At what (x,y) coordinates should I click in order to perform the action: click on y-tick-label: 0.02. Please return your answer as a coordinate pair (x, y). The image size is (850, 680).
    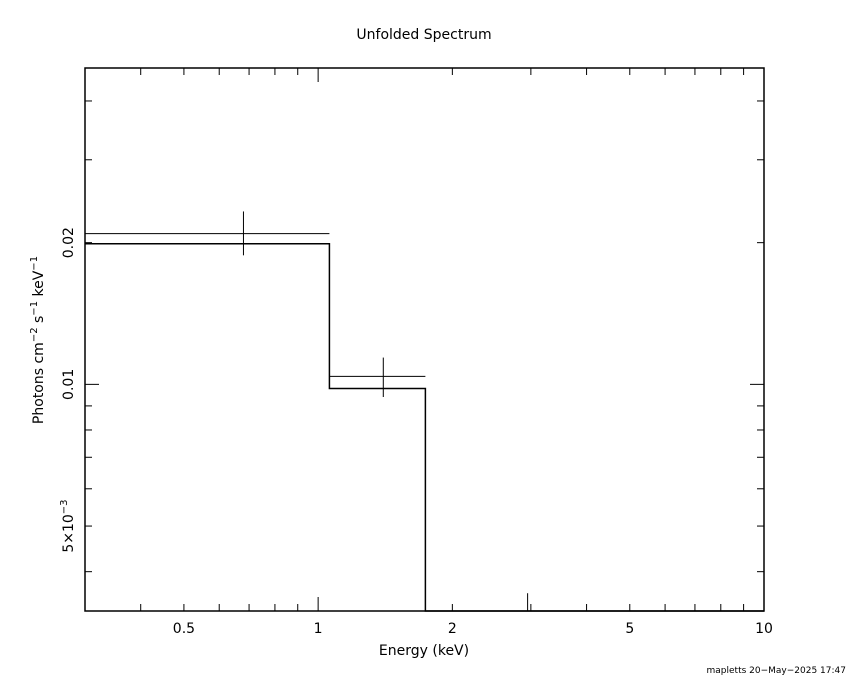
    Looking at the image, I should click on (69, 242).